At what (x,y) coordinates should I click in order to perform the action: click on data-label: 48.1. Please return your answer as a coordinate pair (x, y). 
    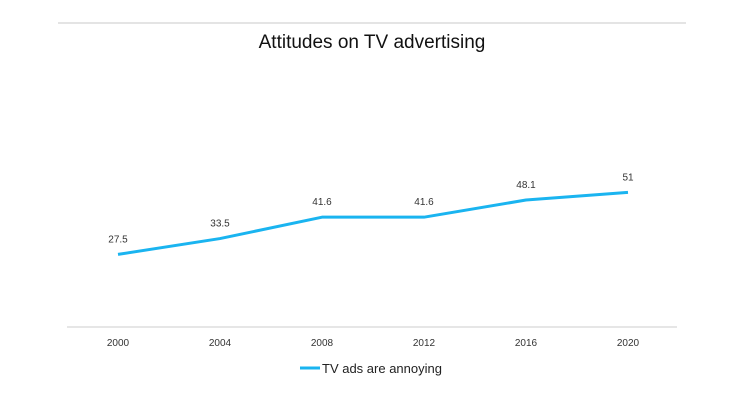
    Looking at the image, I should click on (526, 185).